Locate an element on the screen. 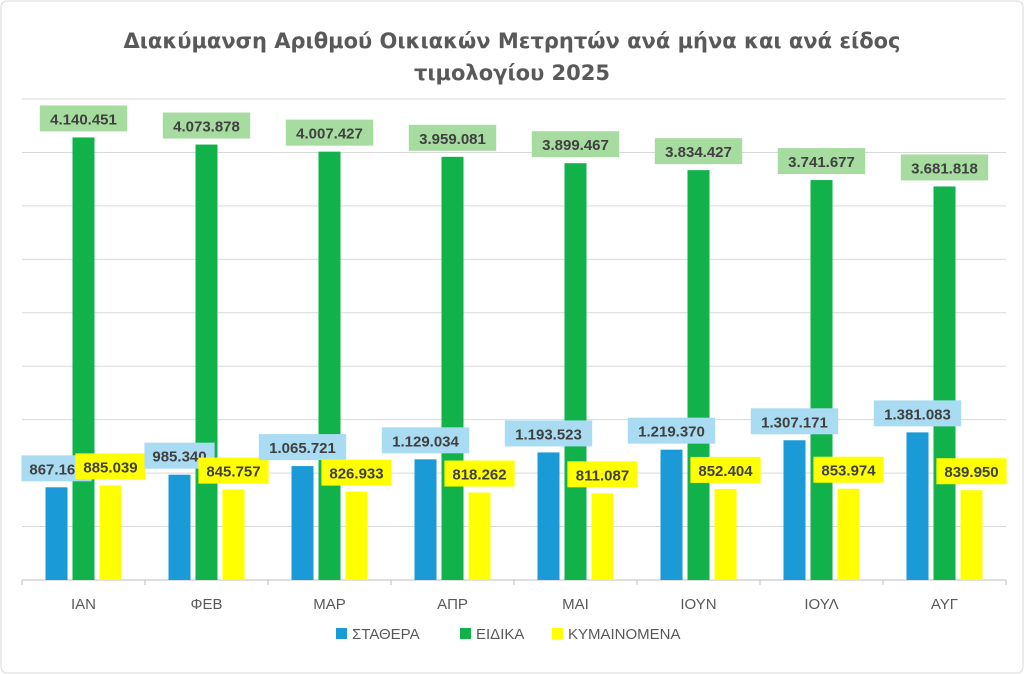 The height and width of the screenshot is (674, 1024). legend-label: ΣΤΑΘΕΡΑ is located at coordinates (386, 634).